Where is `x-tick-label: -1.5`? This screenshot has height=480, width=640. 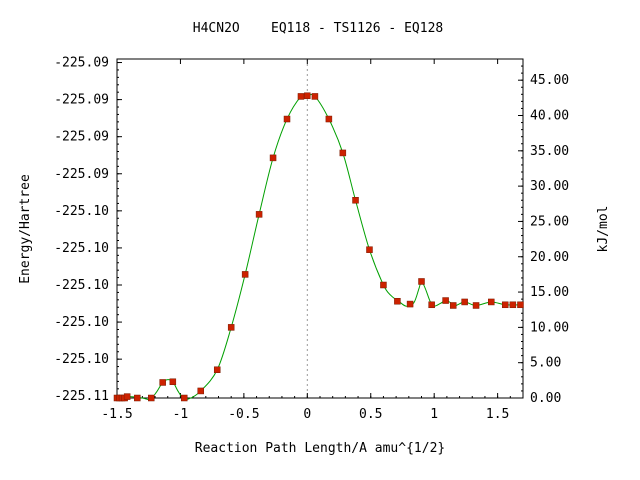 x-tick-label: -1.5 is located at coordinates (116, 414).